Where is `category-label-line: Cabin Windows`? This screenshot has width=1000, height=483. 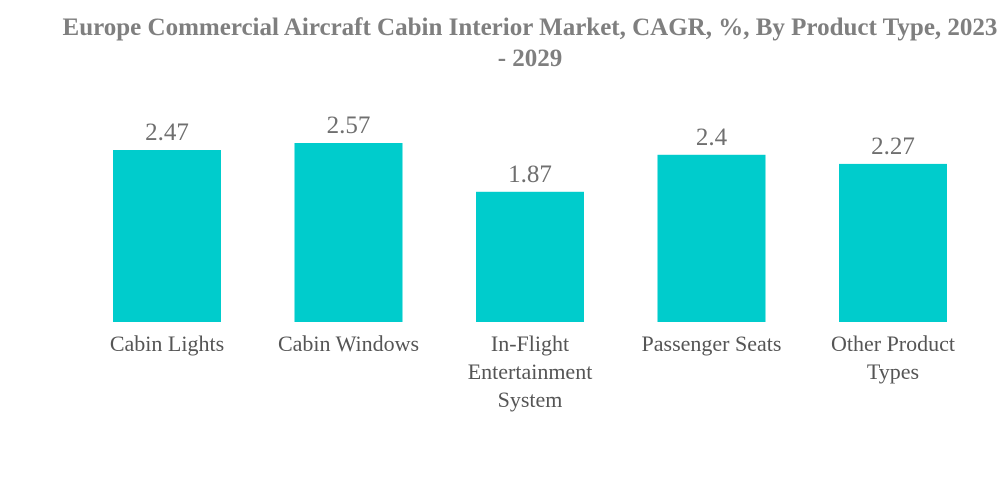
category-label-line: Cabin Windows is located at coordinates (348, 343).